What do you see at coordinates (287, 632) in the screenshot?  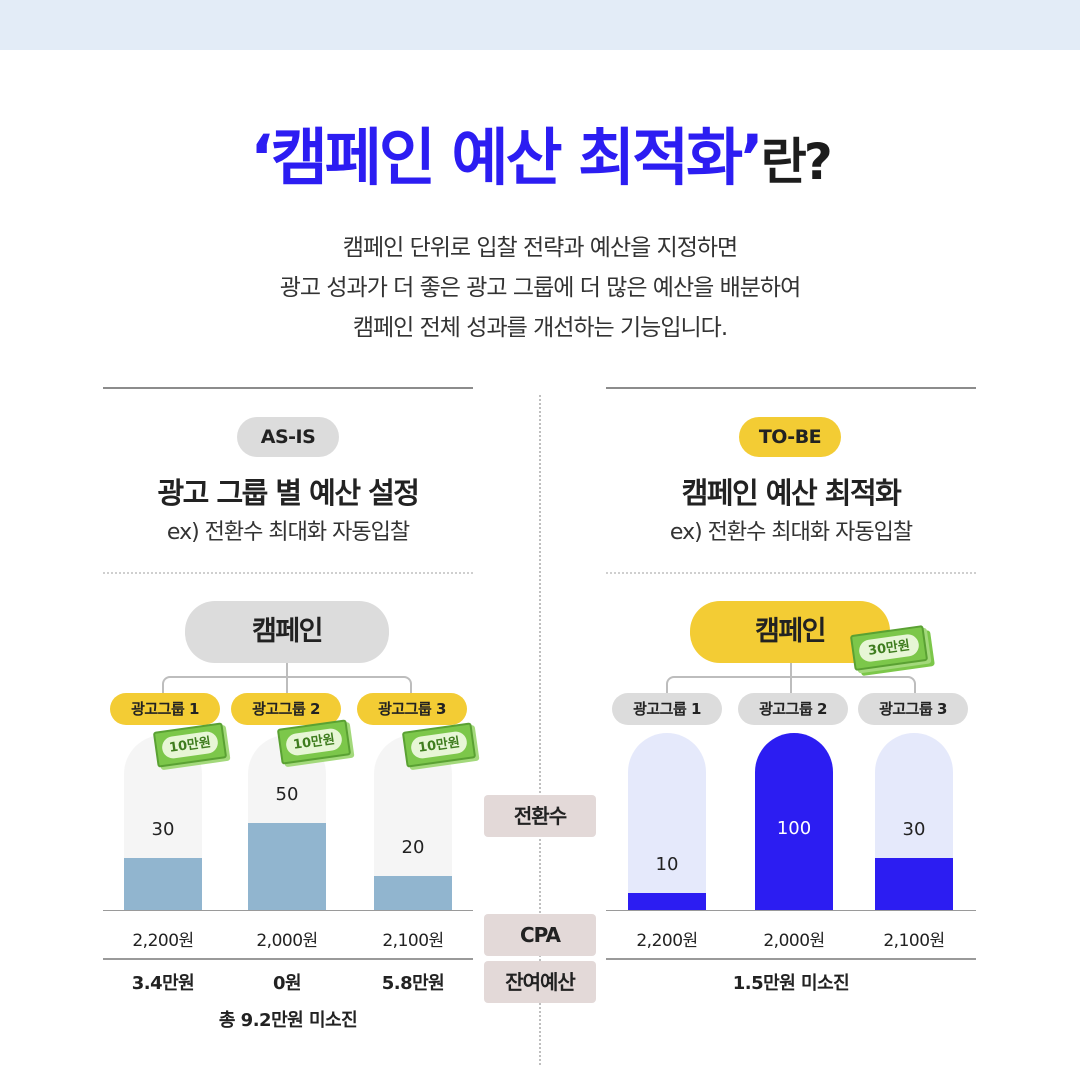 I see `as-is-campaign-pill: 캠페인` at bounding box center [287, 632].